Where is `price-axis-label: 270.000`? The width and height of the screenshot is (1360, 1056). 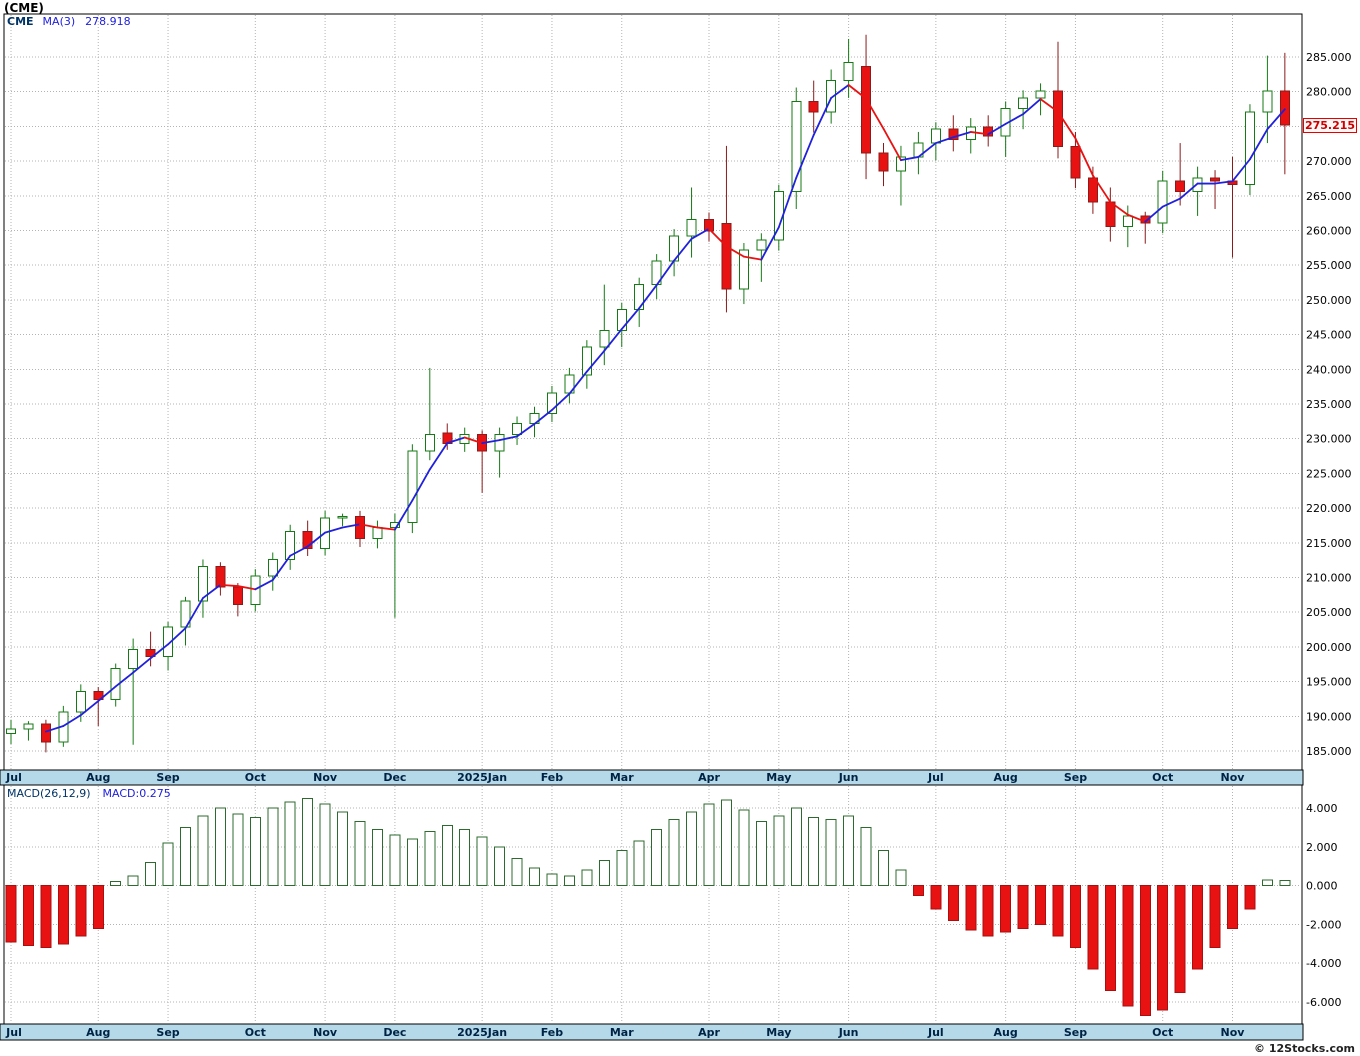 price-axis-label: 270.000 is located at coordinates (1329, 161).